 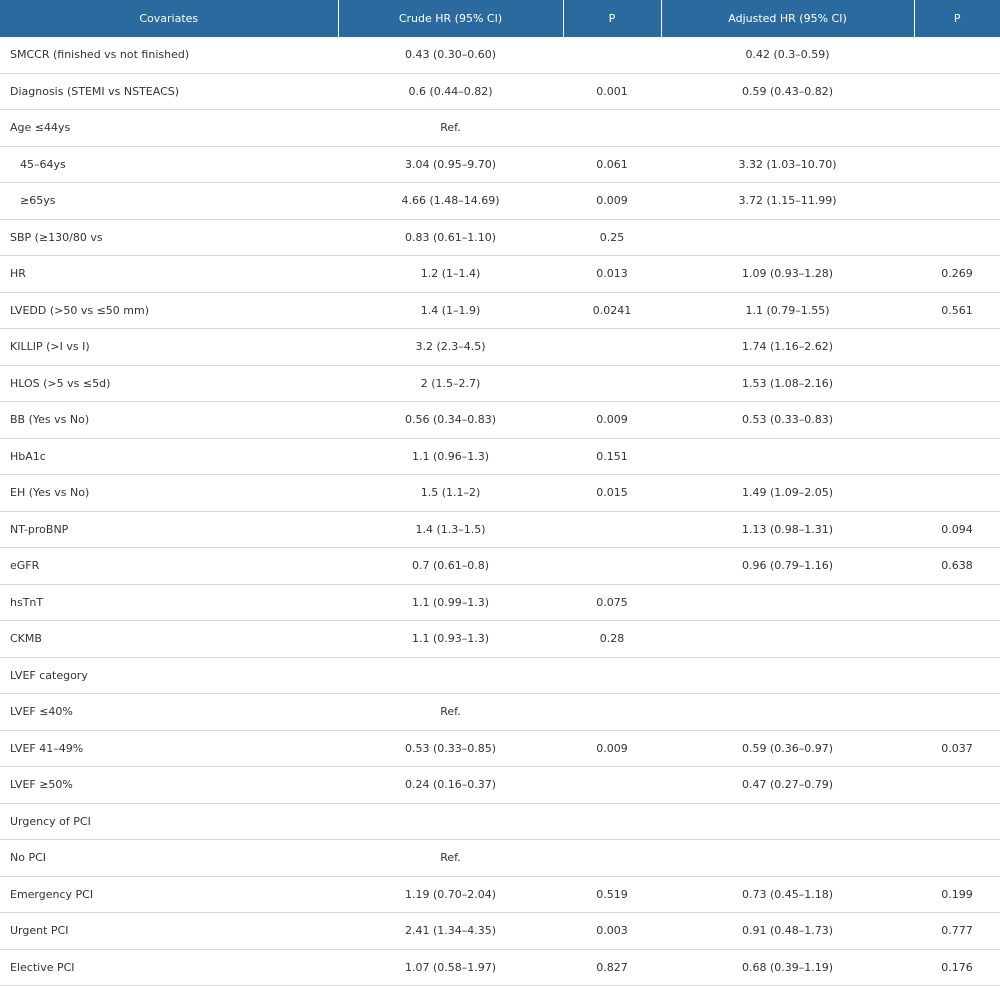 What do you see at coordinates (787, 493) in the screenshot?
I see `adjusted-hr-cell: 1.49 (1.09–2.05)` at bounding box center [787, 493].